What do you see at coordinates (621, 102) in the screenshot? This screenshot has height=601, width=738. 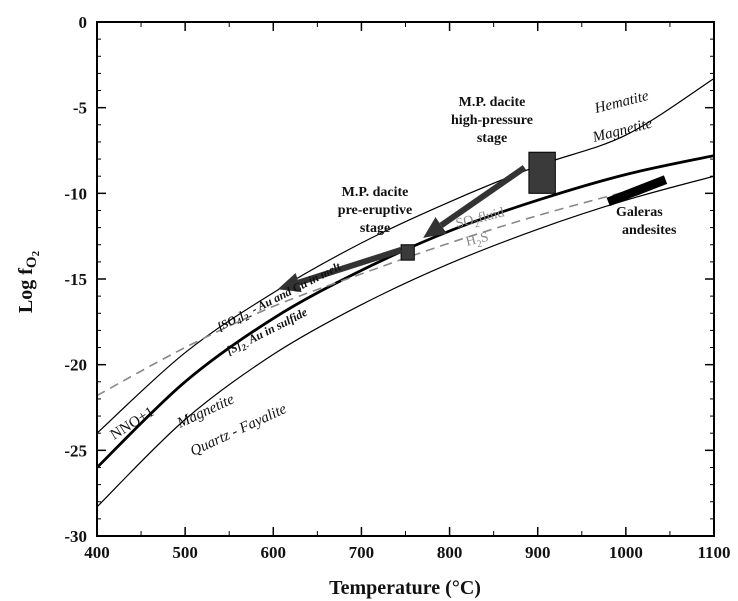 I see `label-hematite: Hematite` at bounding box center [621, 102].